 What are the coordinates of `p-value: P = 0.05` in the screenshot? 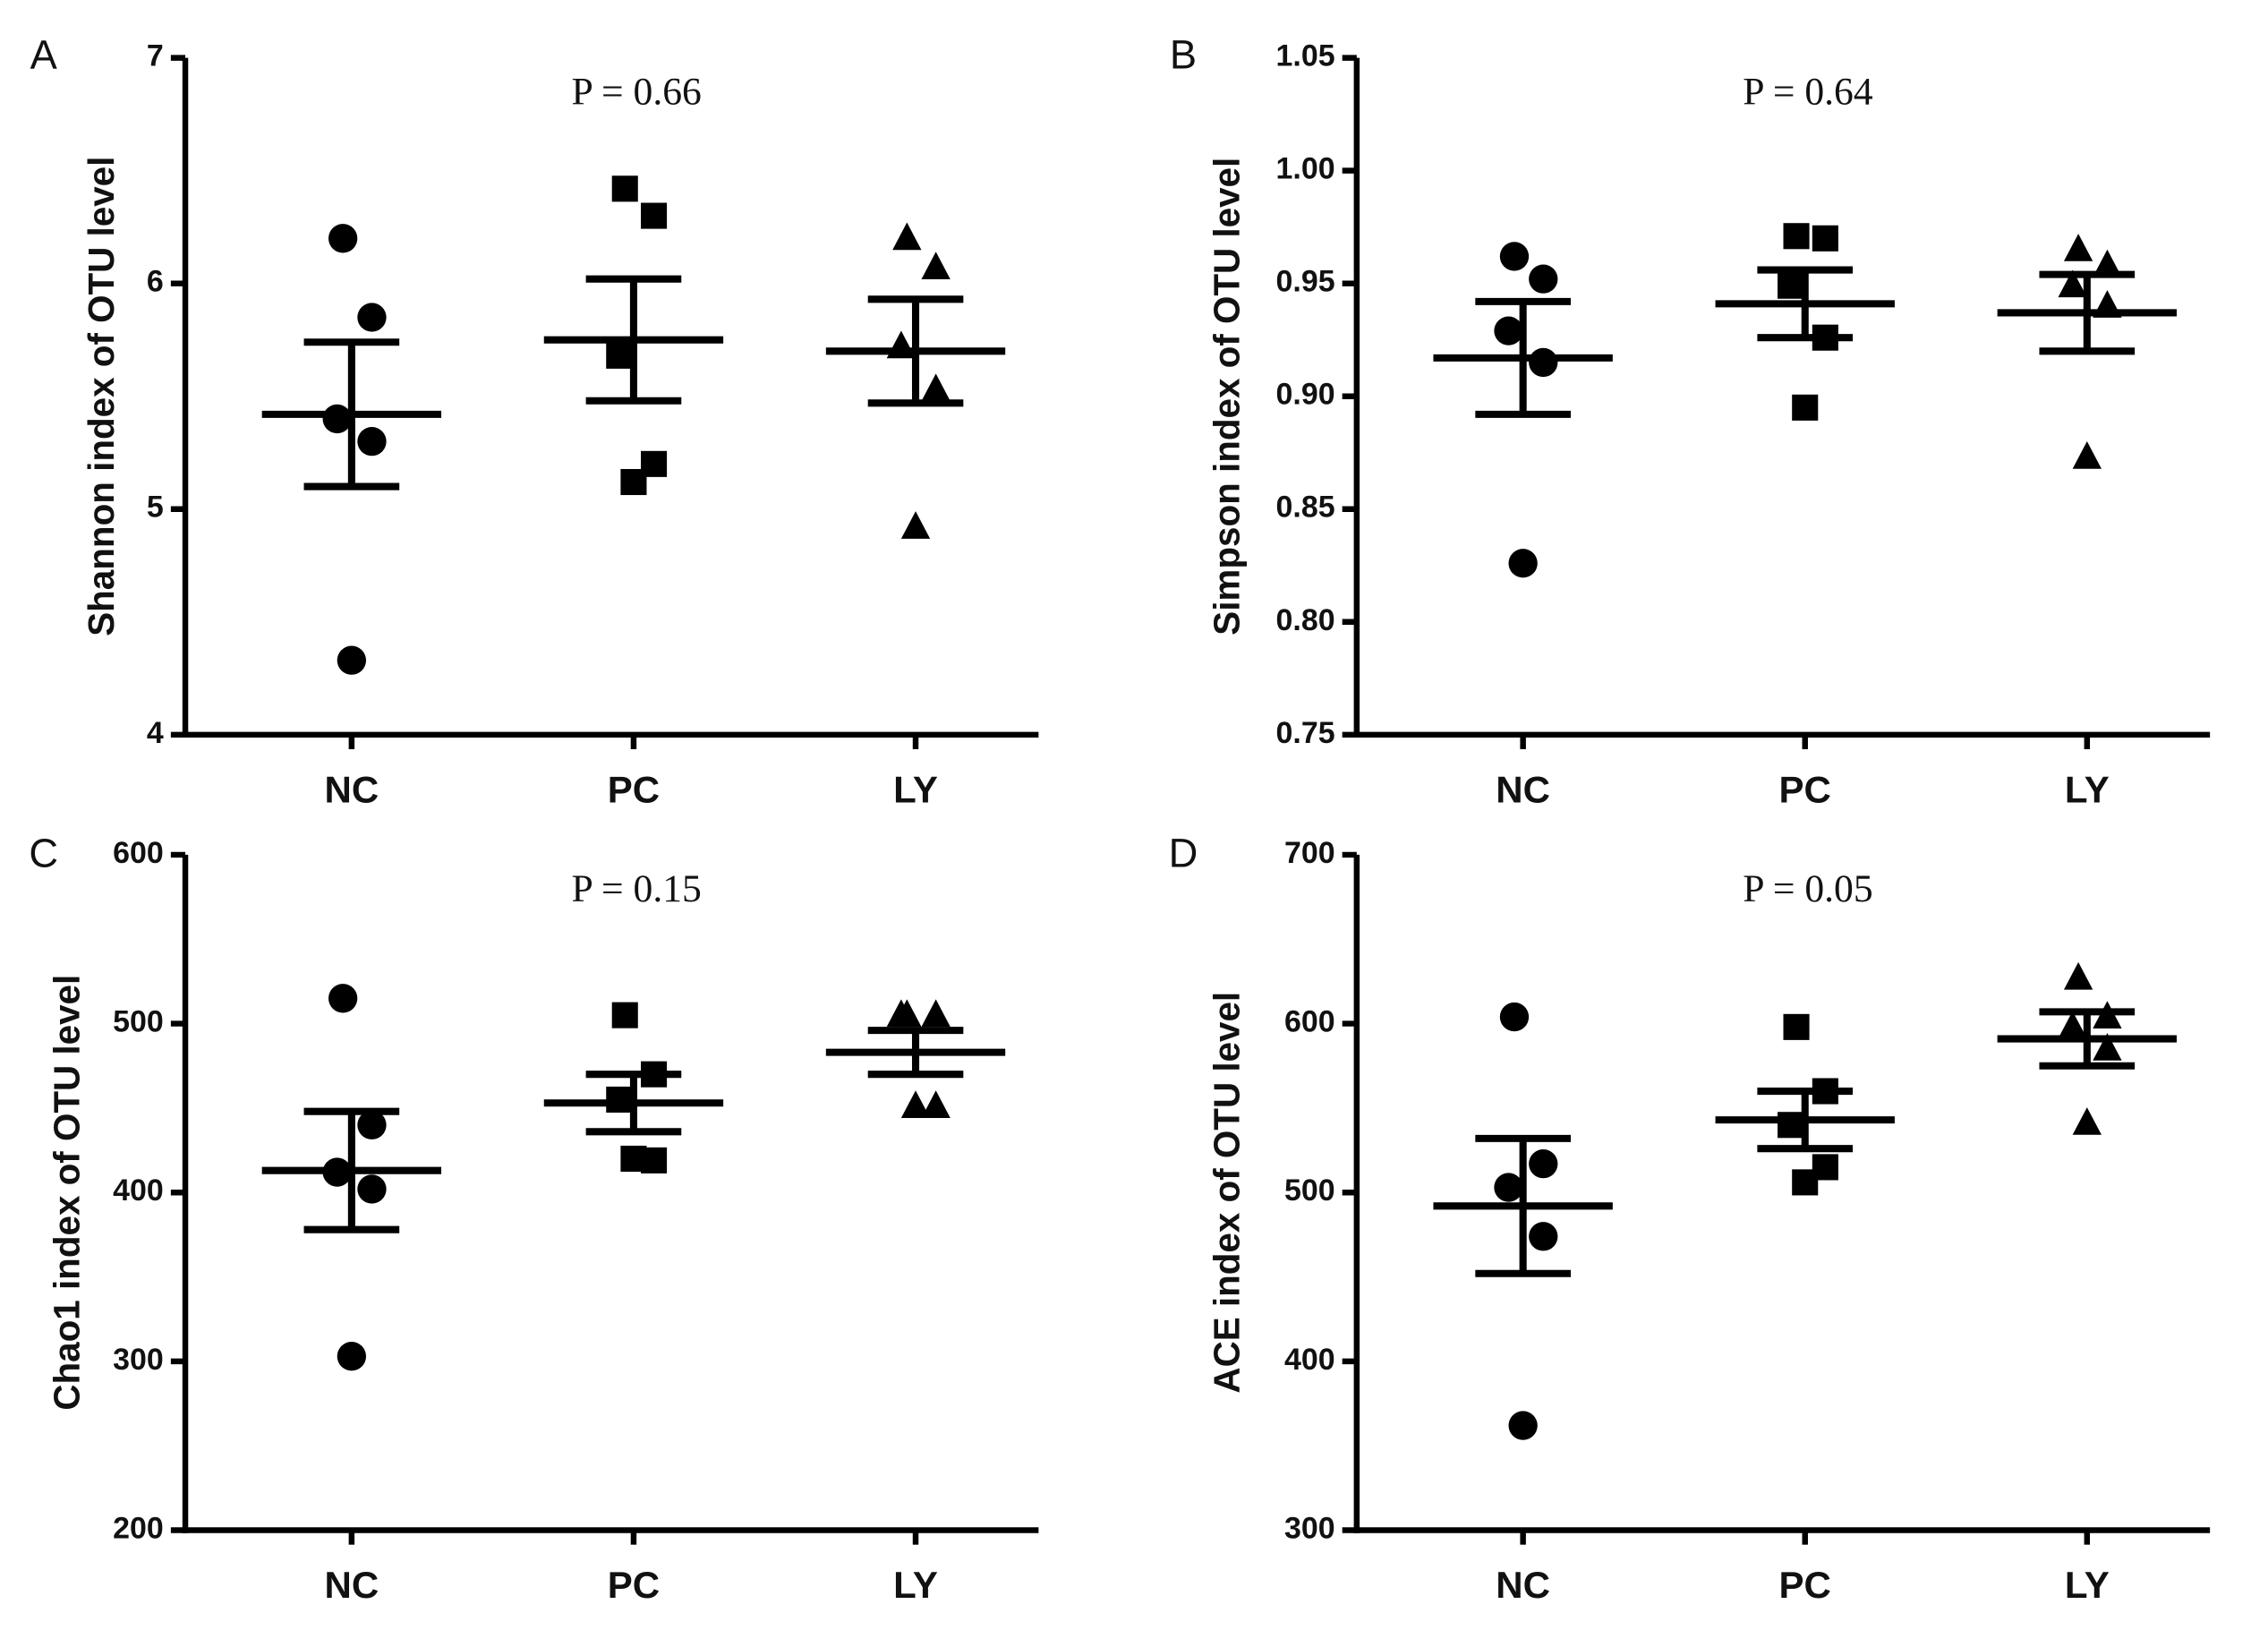 It's located at (1808, 888).